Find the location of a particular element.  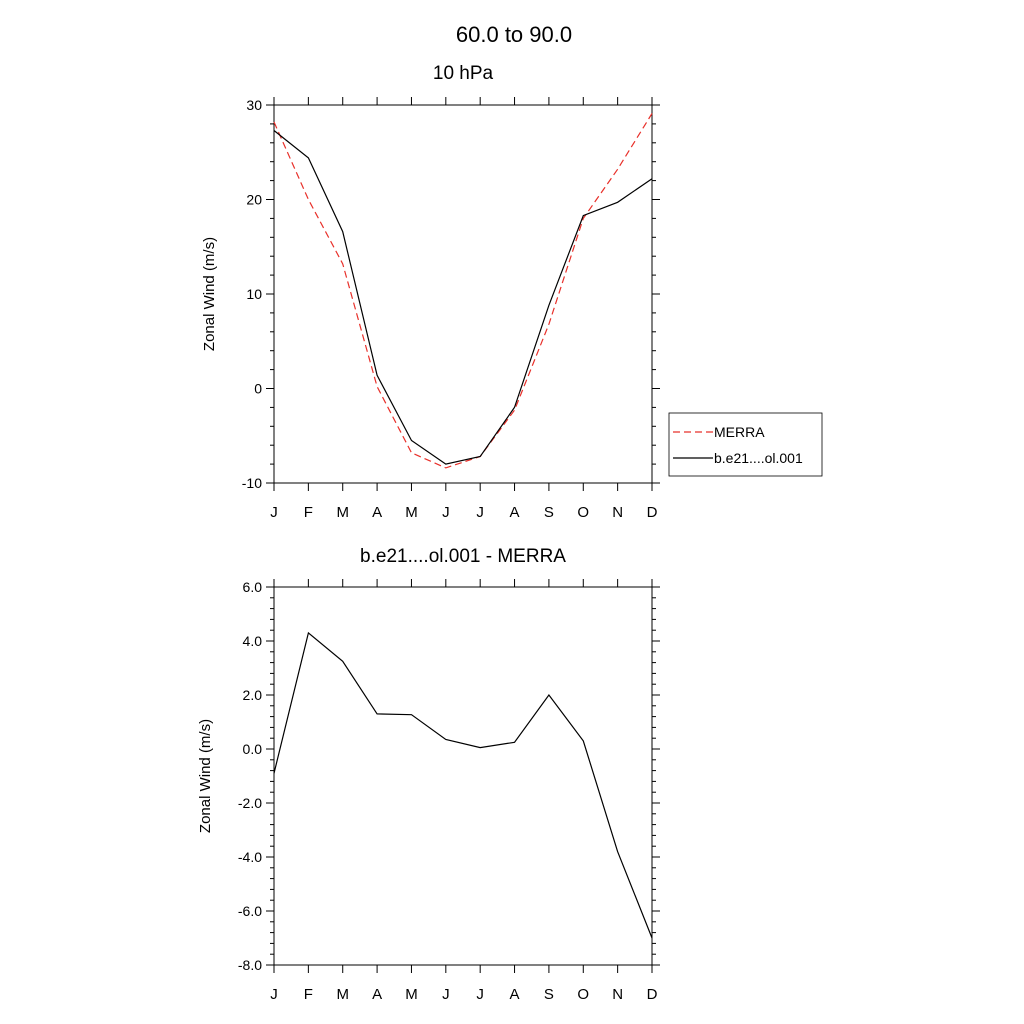

legend-box is located at coordinates (745, 444).